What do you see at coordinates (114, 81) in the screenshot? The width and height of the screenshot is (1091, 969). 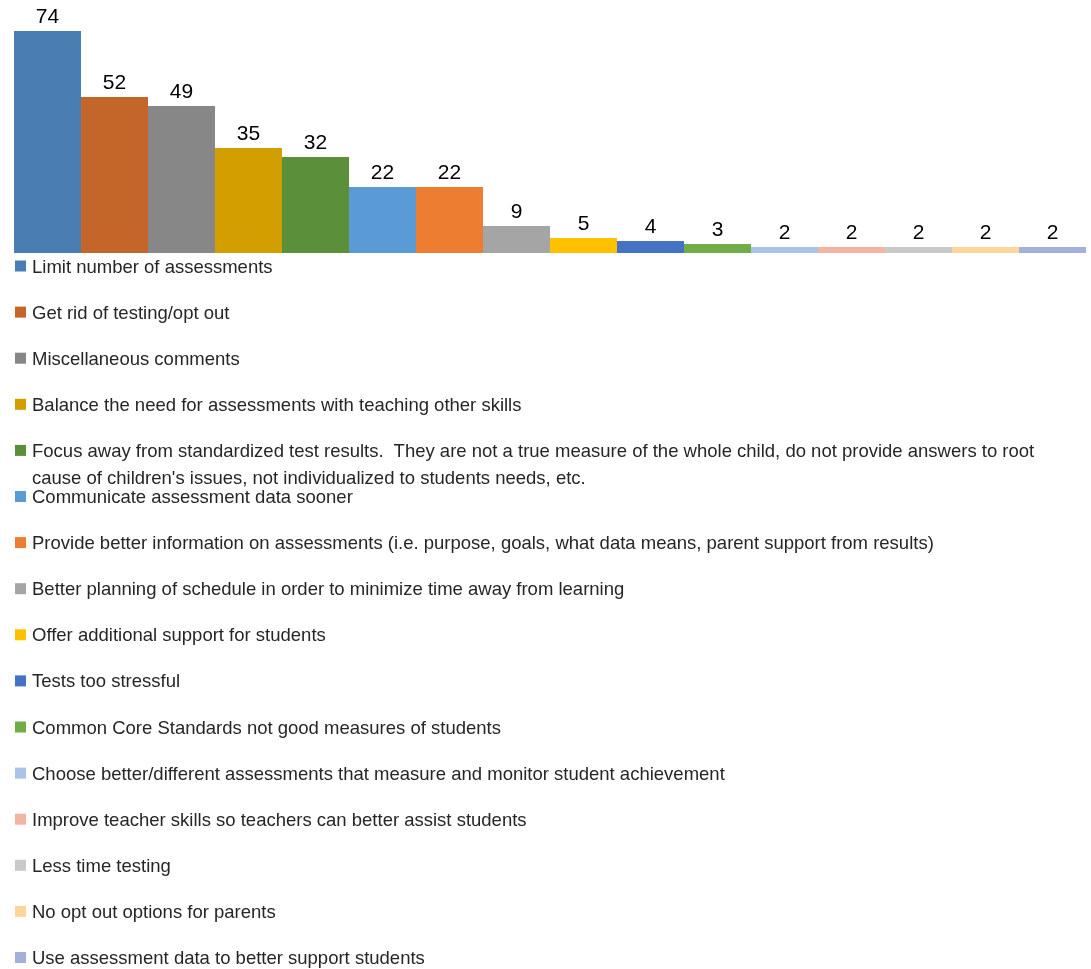 I see `data-label: 52` at bounding box center [114, 81].